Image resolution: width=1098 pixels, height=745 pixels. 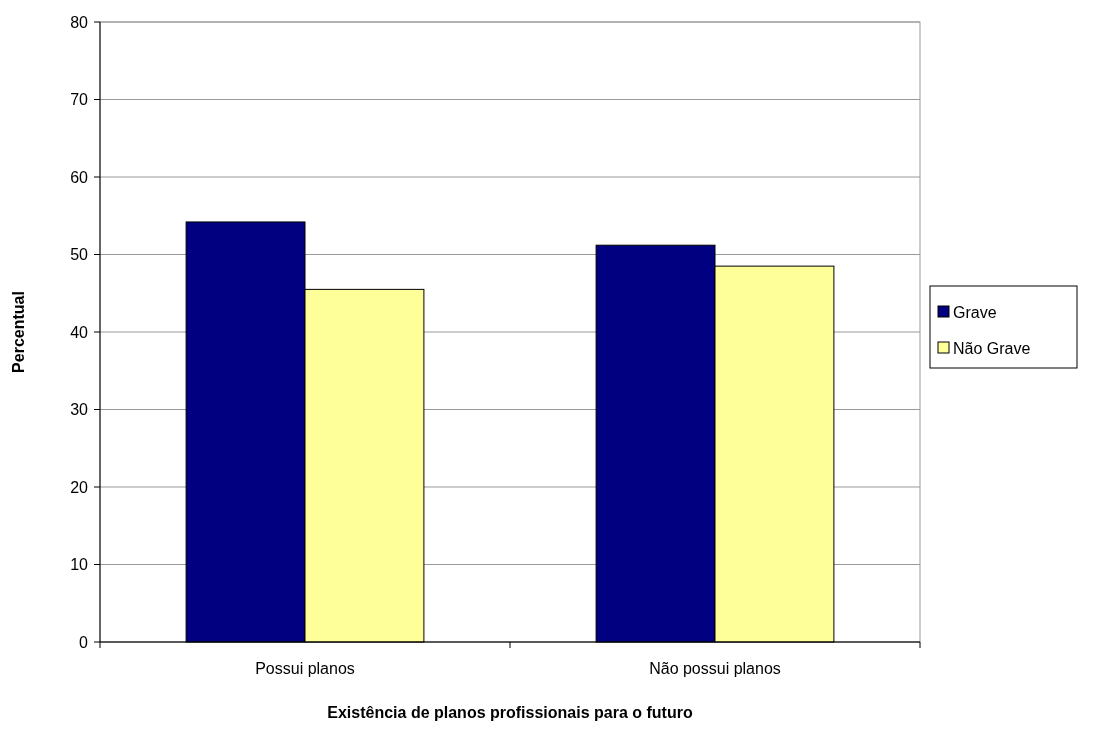 I want to click on y-tick-label: 0, so click(x=84, y=642).